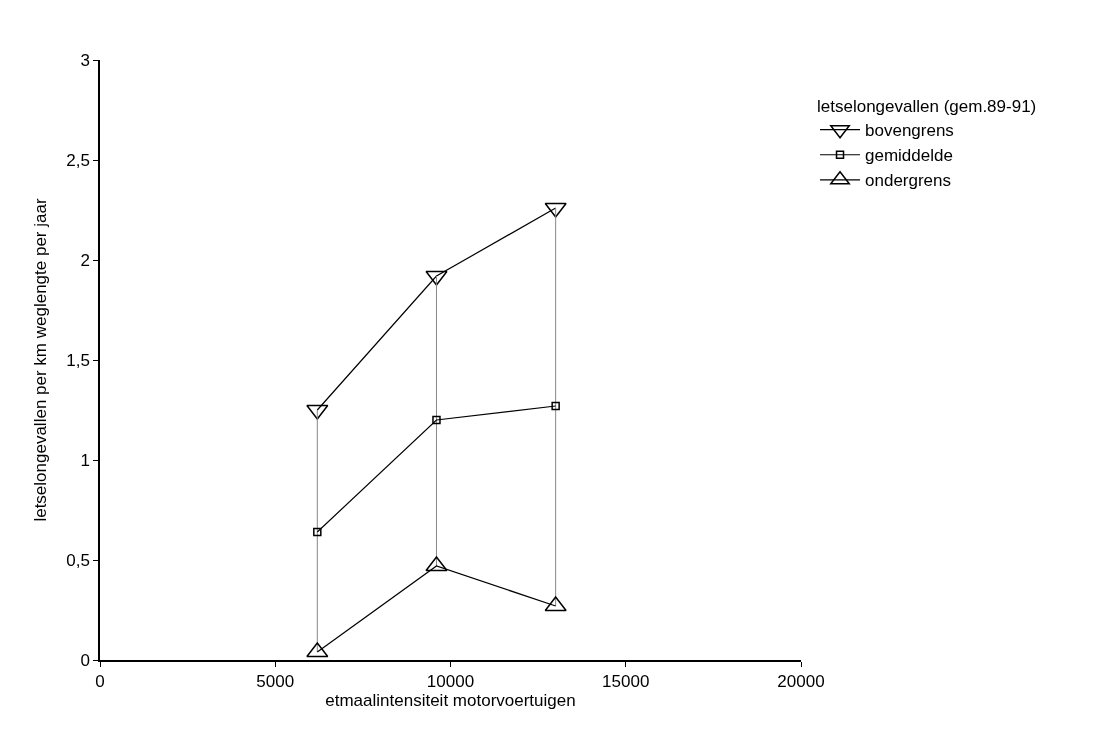 The width and height of the screenshot is (1101, 740). Describe the element at coordinates (85, 260) in the screenshot. I see `y-tick-label: 2` at that location.